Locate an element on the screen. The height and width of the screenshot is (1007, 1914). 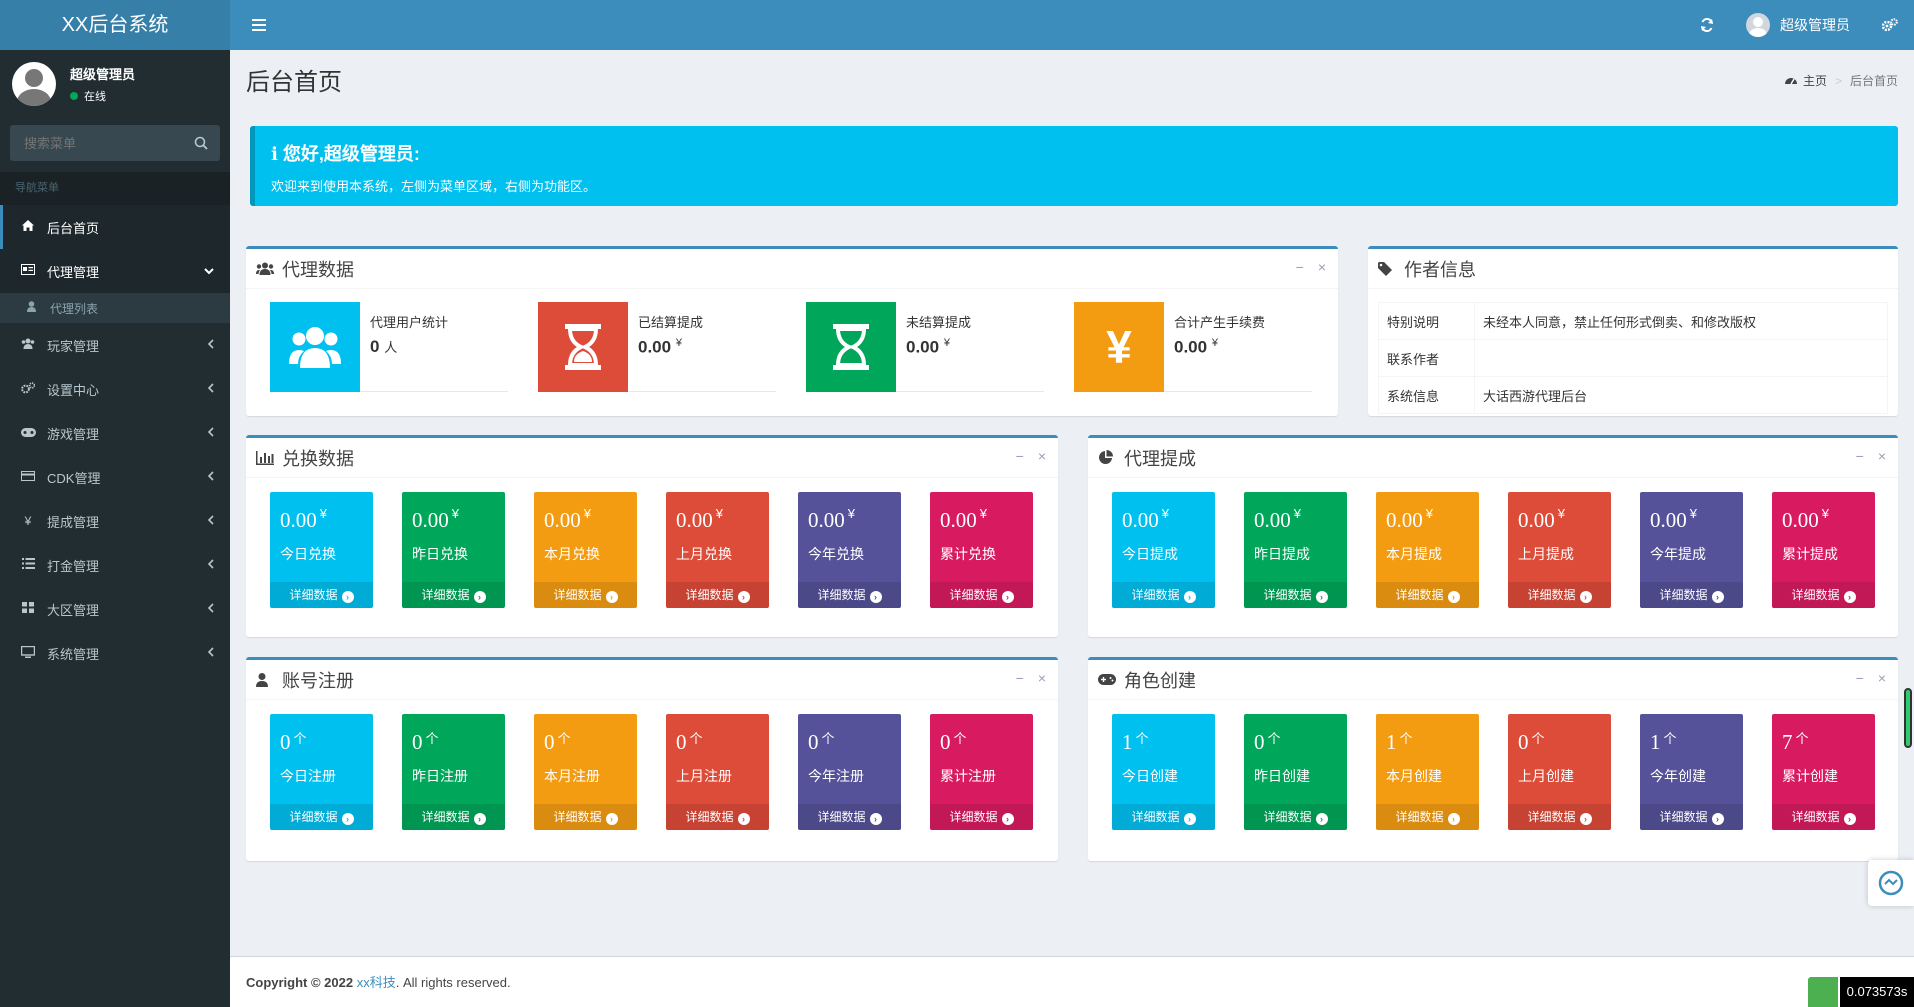
details-link-label: 详细数据 is located at coordinates (1815, 817).